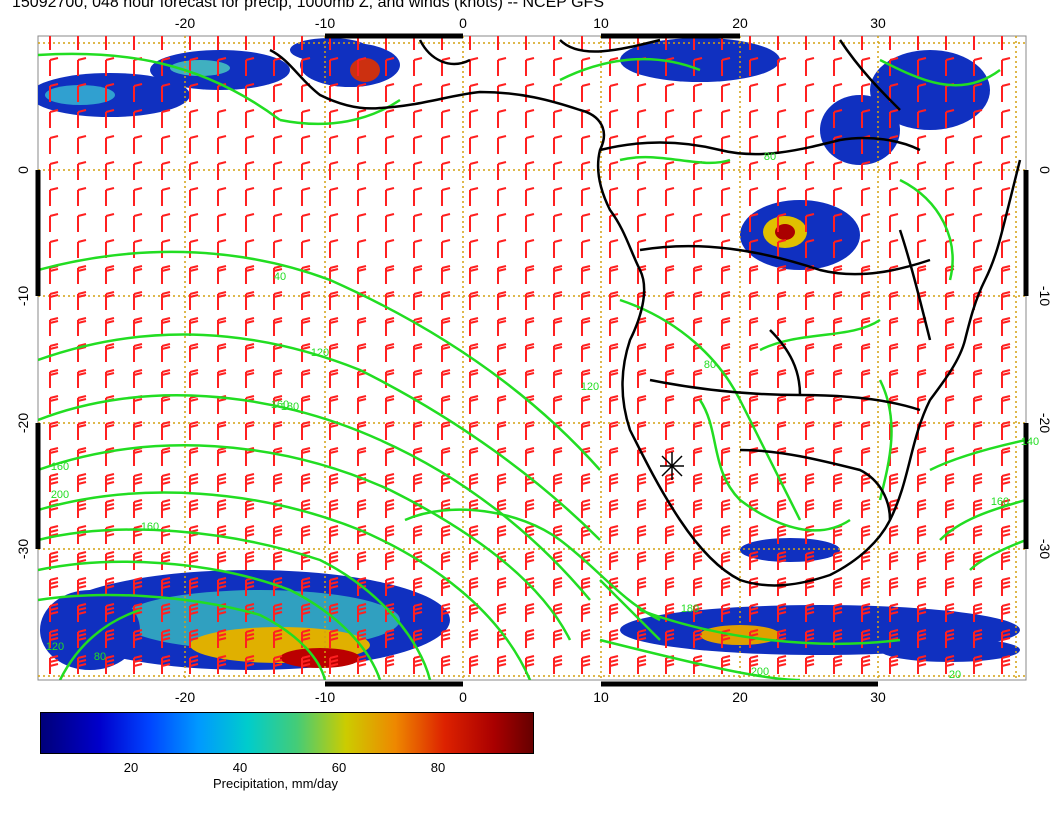 This screenshot has width=1056, height=816. I want to click on colorbar-label: Precipitation, mm/day, so click(275, 783).